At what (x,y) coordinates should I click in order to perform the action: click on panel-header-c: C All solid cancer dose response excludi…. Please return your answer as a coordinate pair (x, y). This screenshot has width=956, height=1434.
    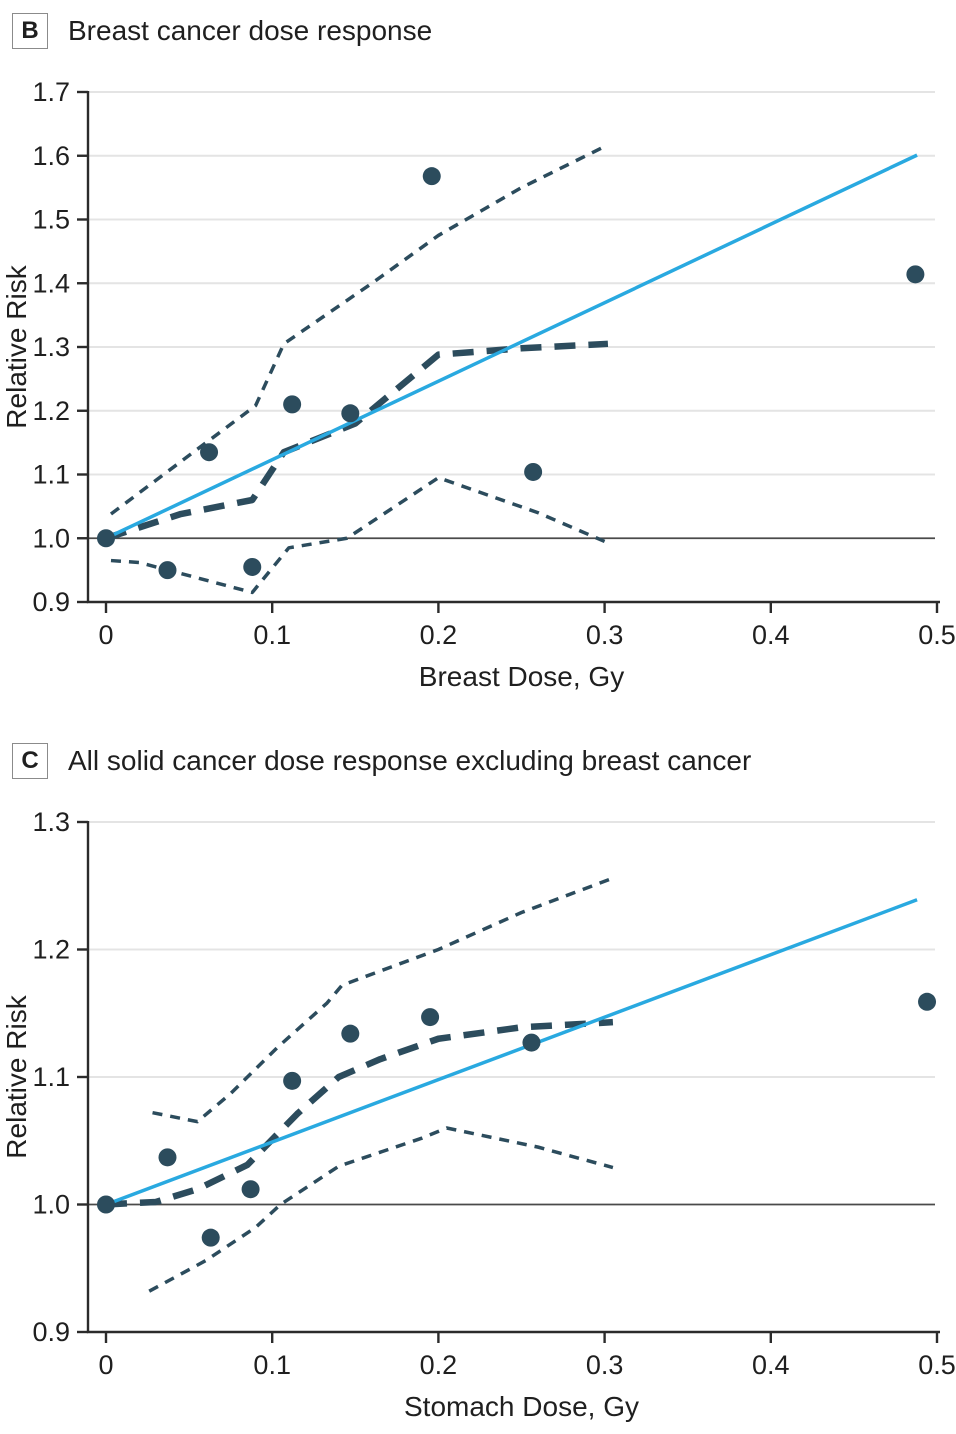
    Looking at the image, I should click on (478, 761).